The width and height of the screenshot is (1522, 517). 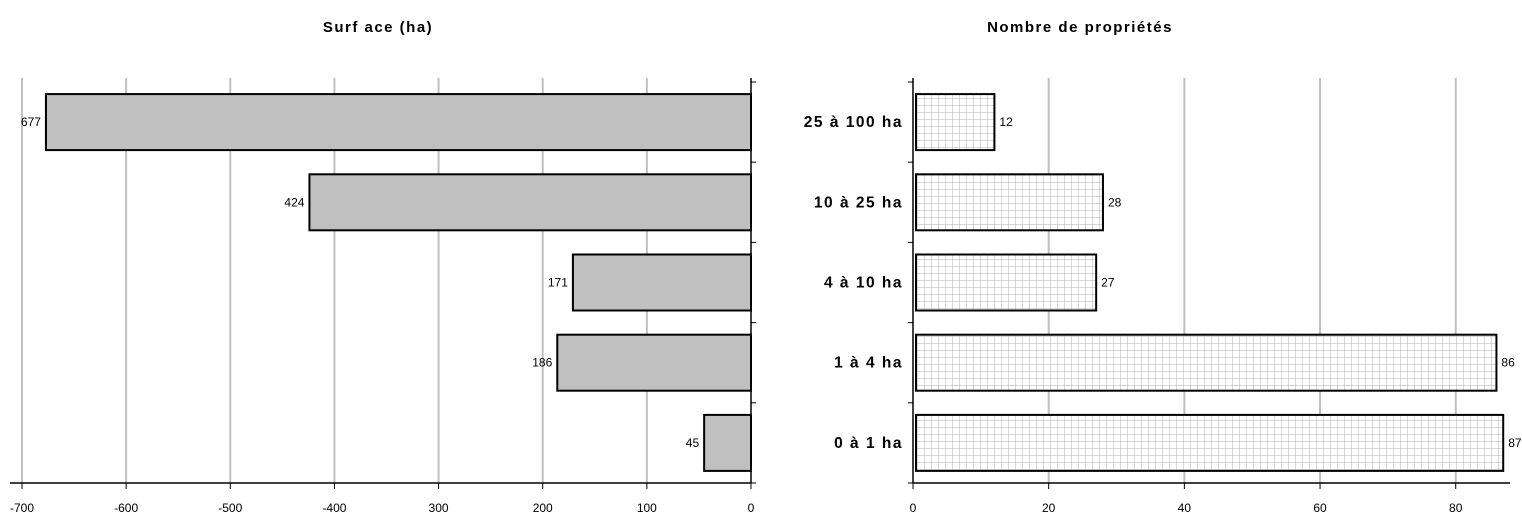 I want to click on data-label: 27, so click(x=1108, y=283).